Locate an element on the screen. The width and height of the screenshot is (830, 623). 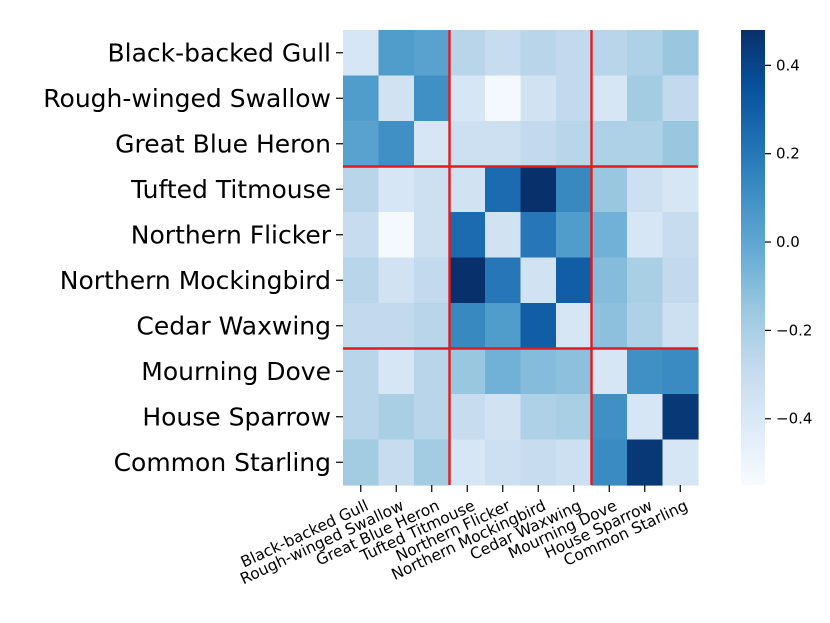
row-label: House Sparrow is located at coordinates (236, 416).